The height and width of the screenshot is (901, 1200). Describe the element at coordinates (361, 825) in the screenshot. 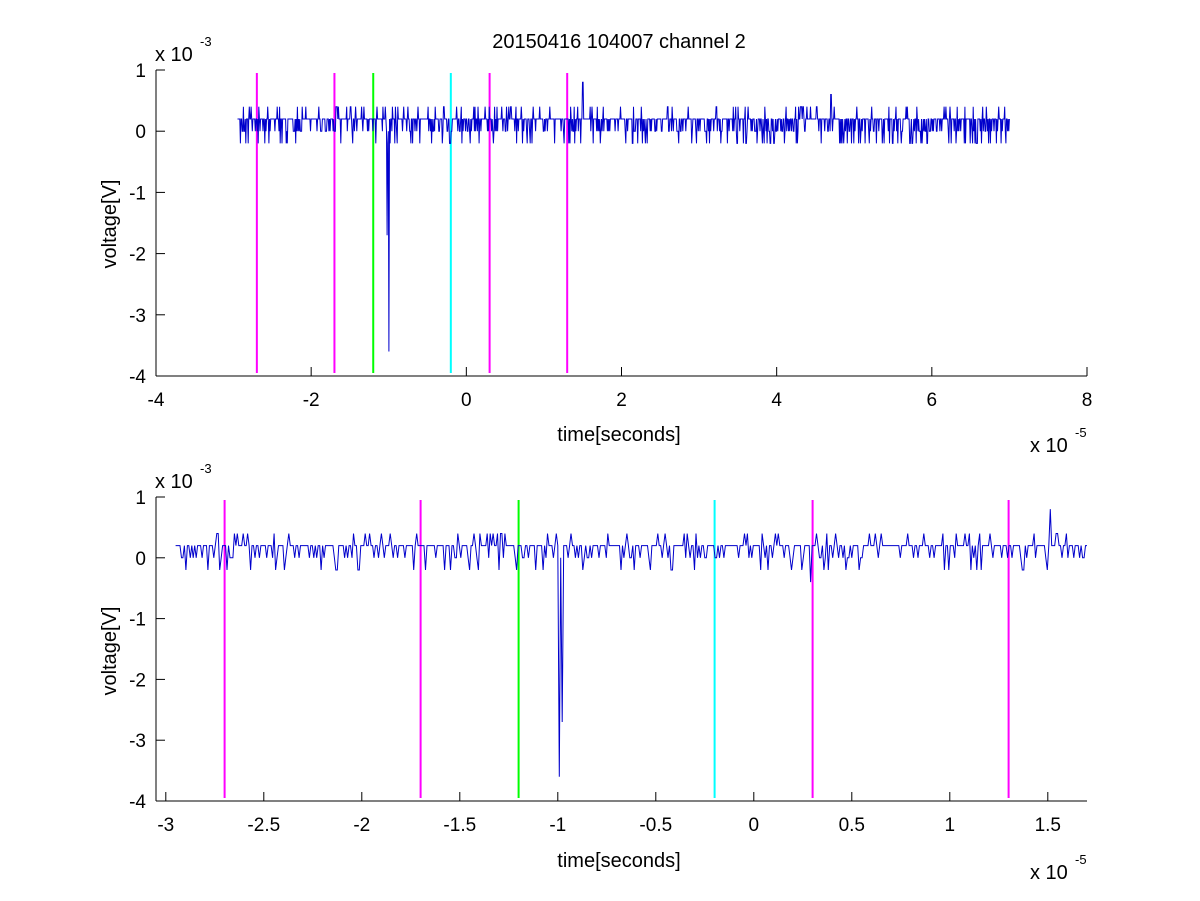

I see `bottom-x-tick-label: -2` at that location.